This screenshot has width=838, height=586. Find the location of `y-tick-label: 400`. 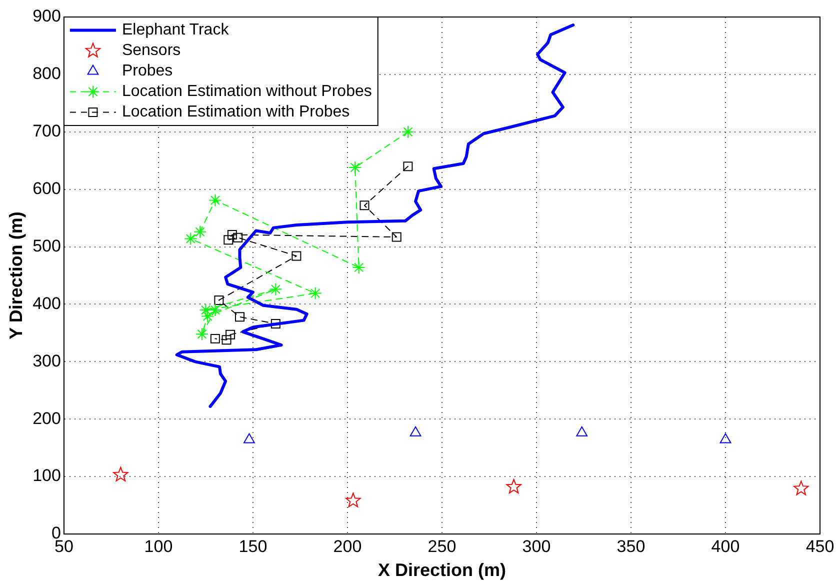

y-tick-label: 400 is located at coordinates (46, 303).